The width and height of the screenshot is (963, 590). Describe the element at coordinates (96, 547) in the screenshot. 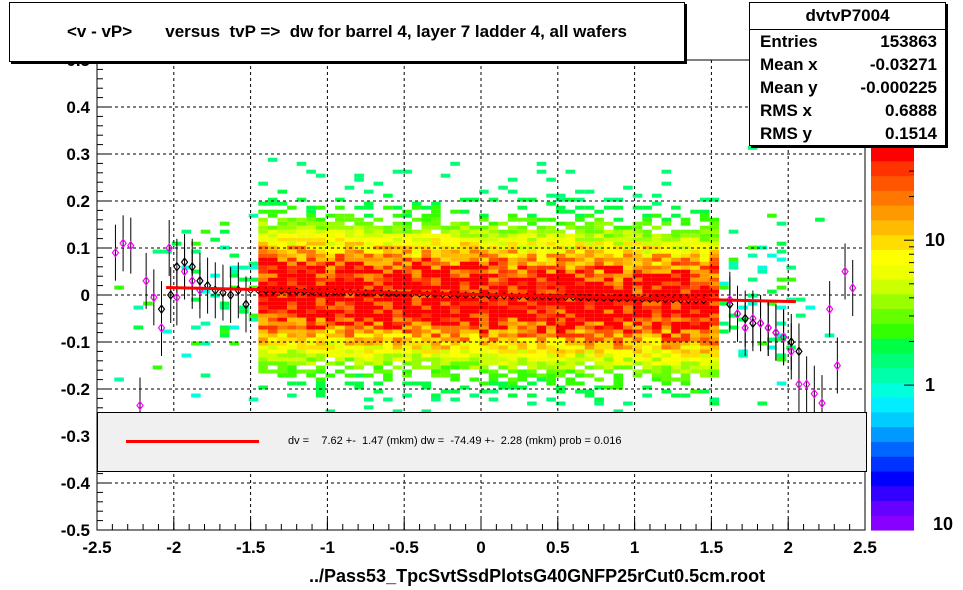

I see `x-tick-label: -2.5` at that location.